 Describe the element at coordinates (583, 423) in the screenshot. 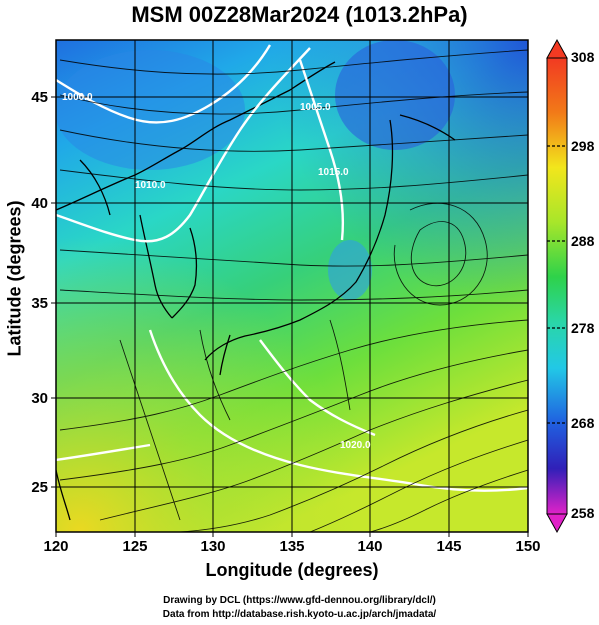

I see `colorbar-label: 268` at that location.